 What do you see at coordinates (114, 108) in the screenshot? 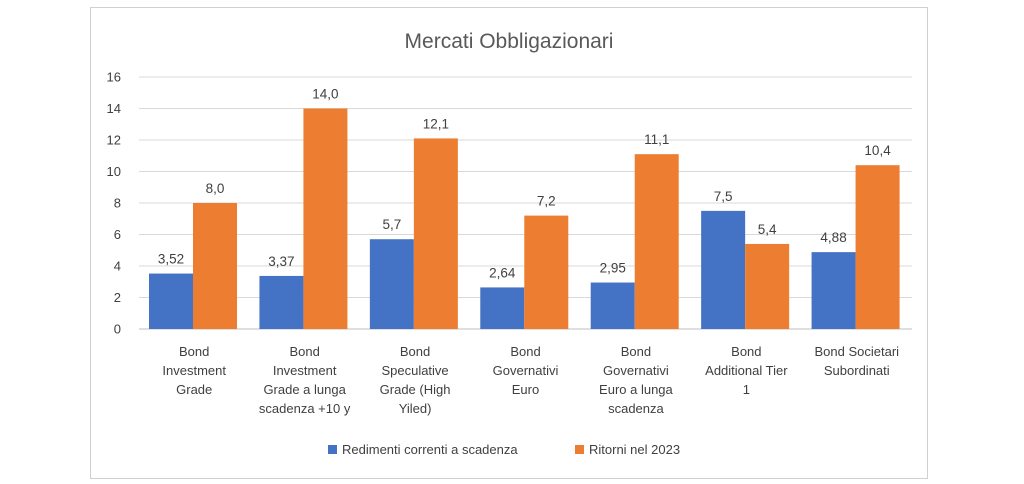
I see `y-tick-label: 14` at bounding box center [114, 108].